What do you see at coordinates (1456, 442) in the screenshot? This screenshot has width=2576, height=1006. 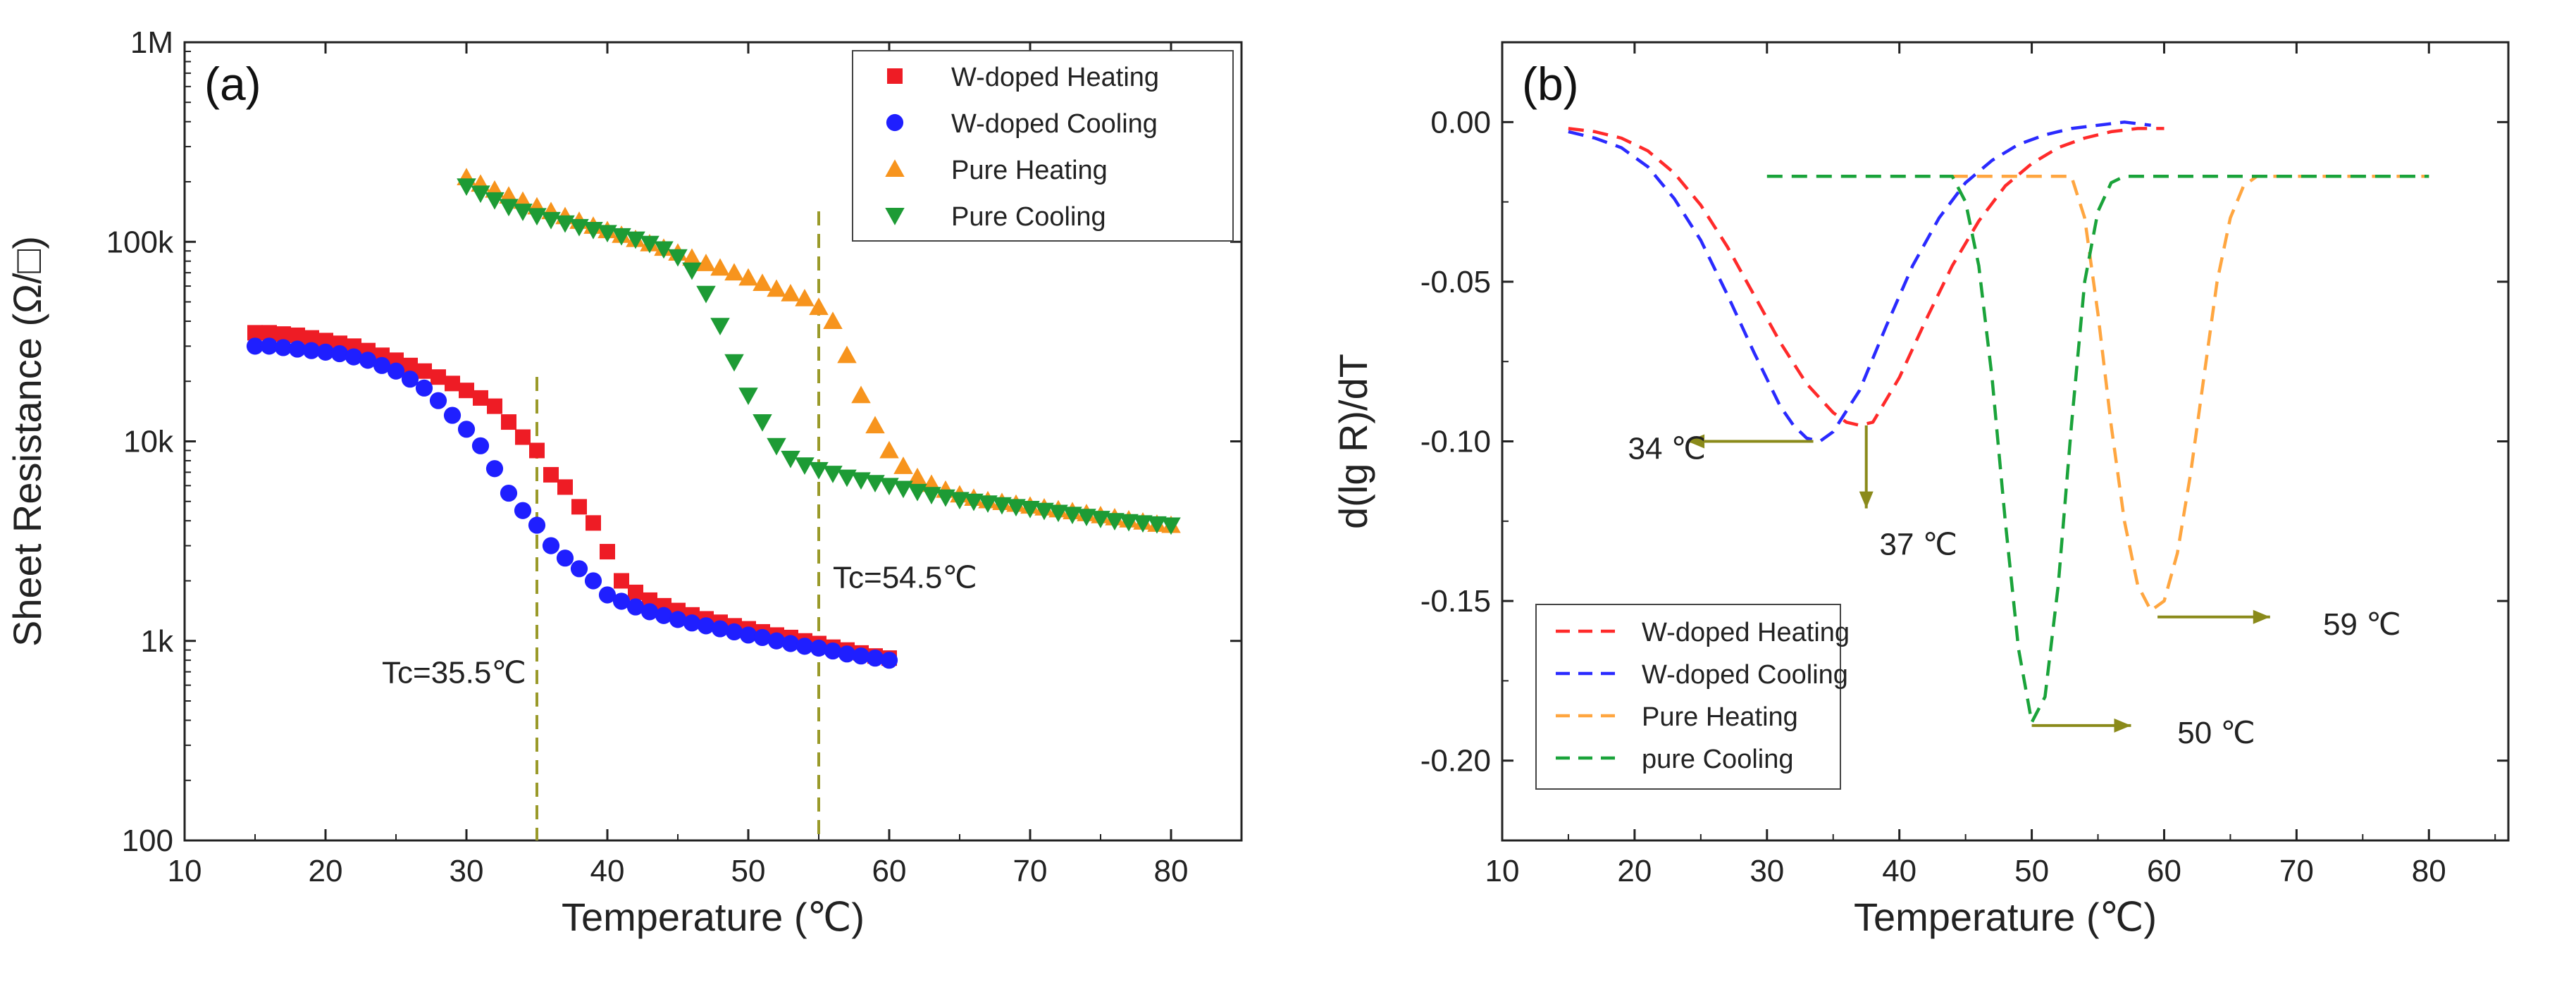 I see `panel-b-y-tick-label: -0.10` at bounding box center [1456, 442].